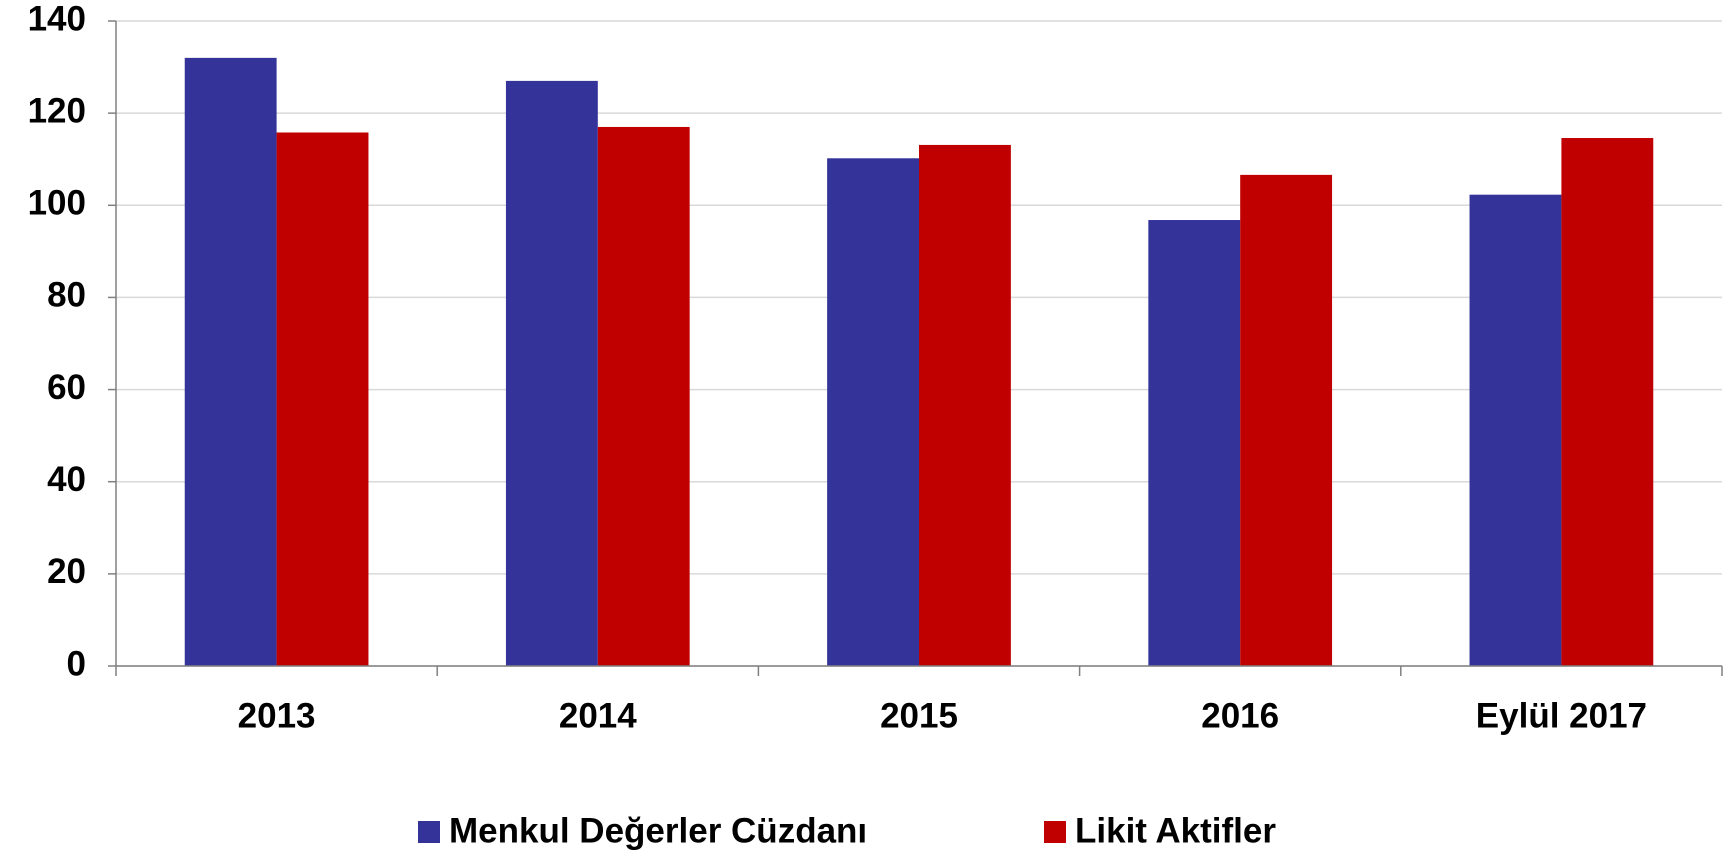 The height and width of the screenshot is (858, 1727). Describe the element at coordinates (919, 715) in the screenshot. I see `x-tick-label: 2015` at that location.